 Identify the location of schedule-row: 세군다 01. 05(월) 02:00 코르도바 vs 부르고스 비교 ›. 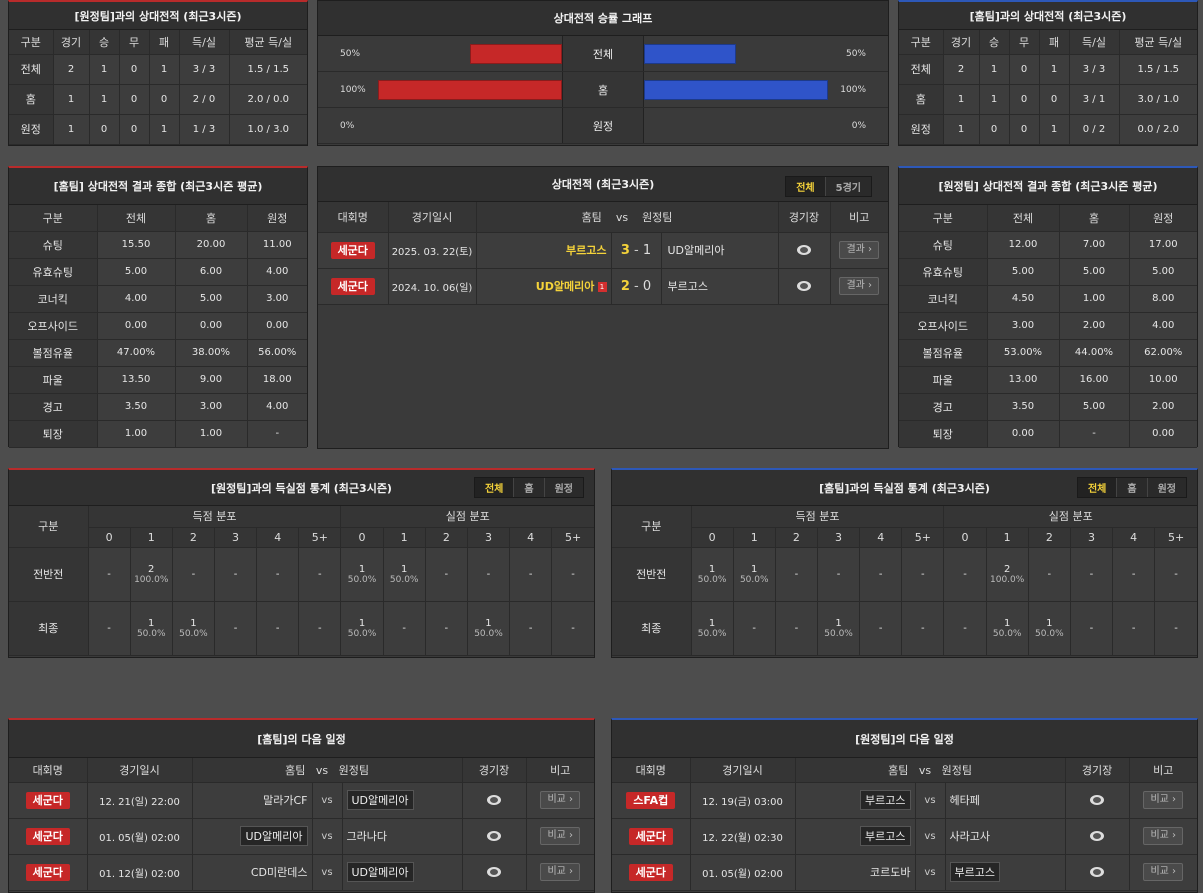
(904, 872).